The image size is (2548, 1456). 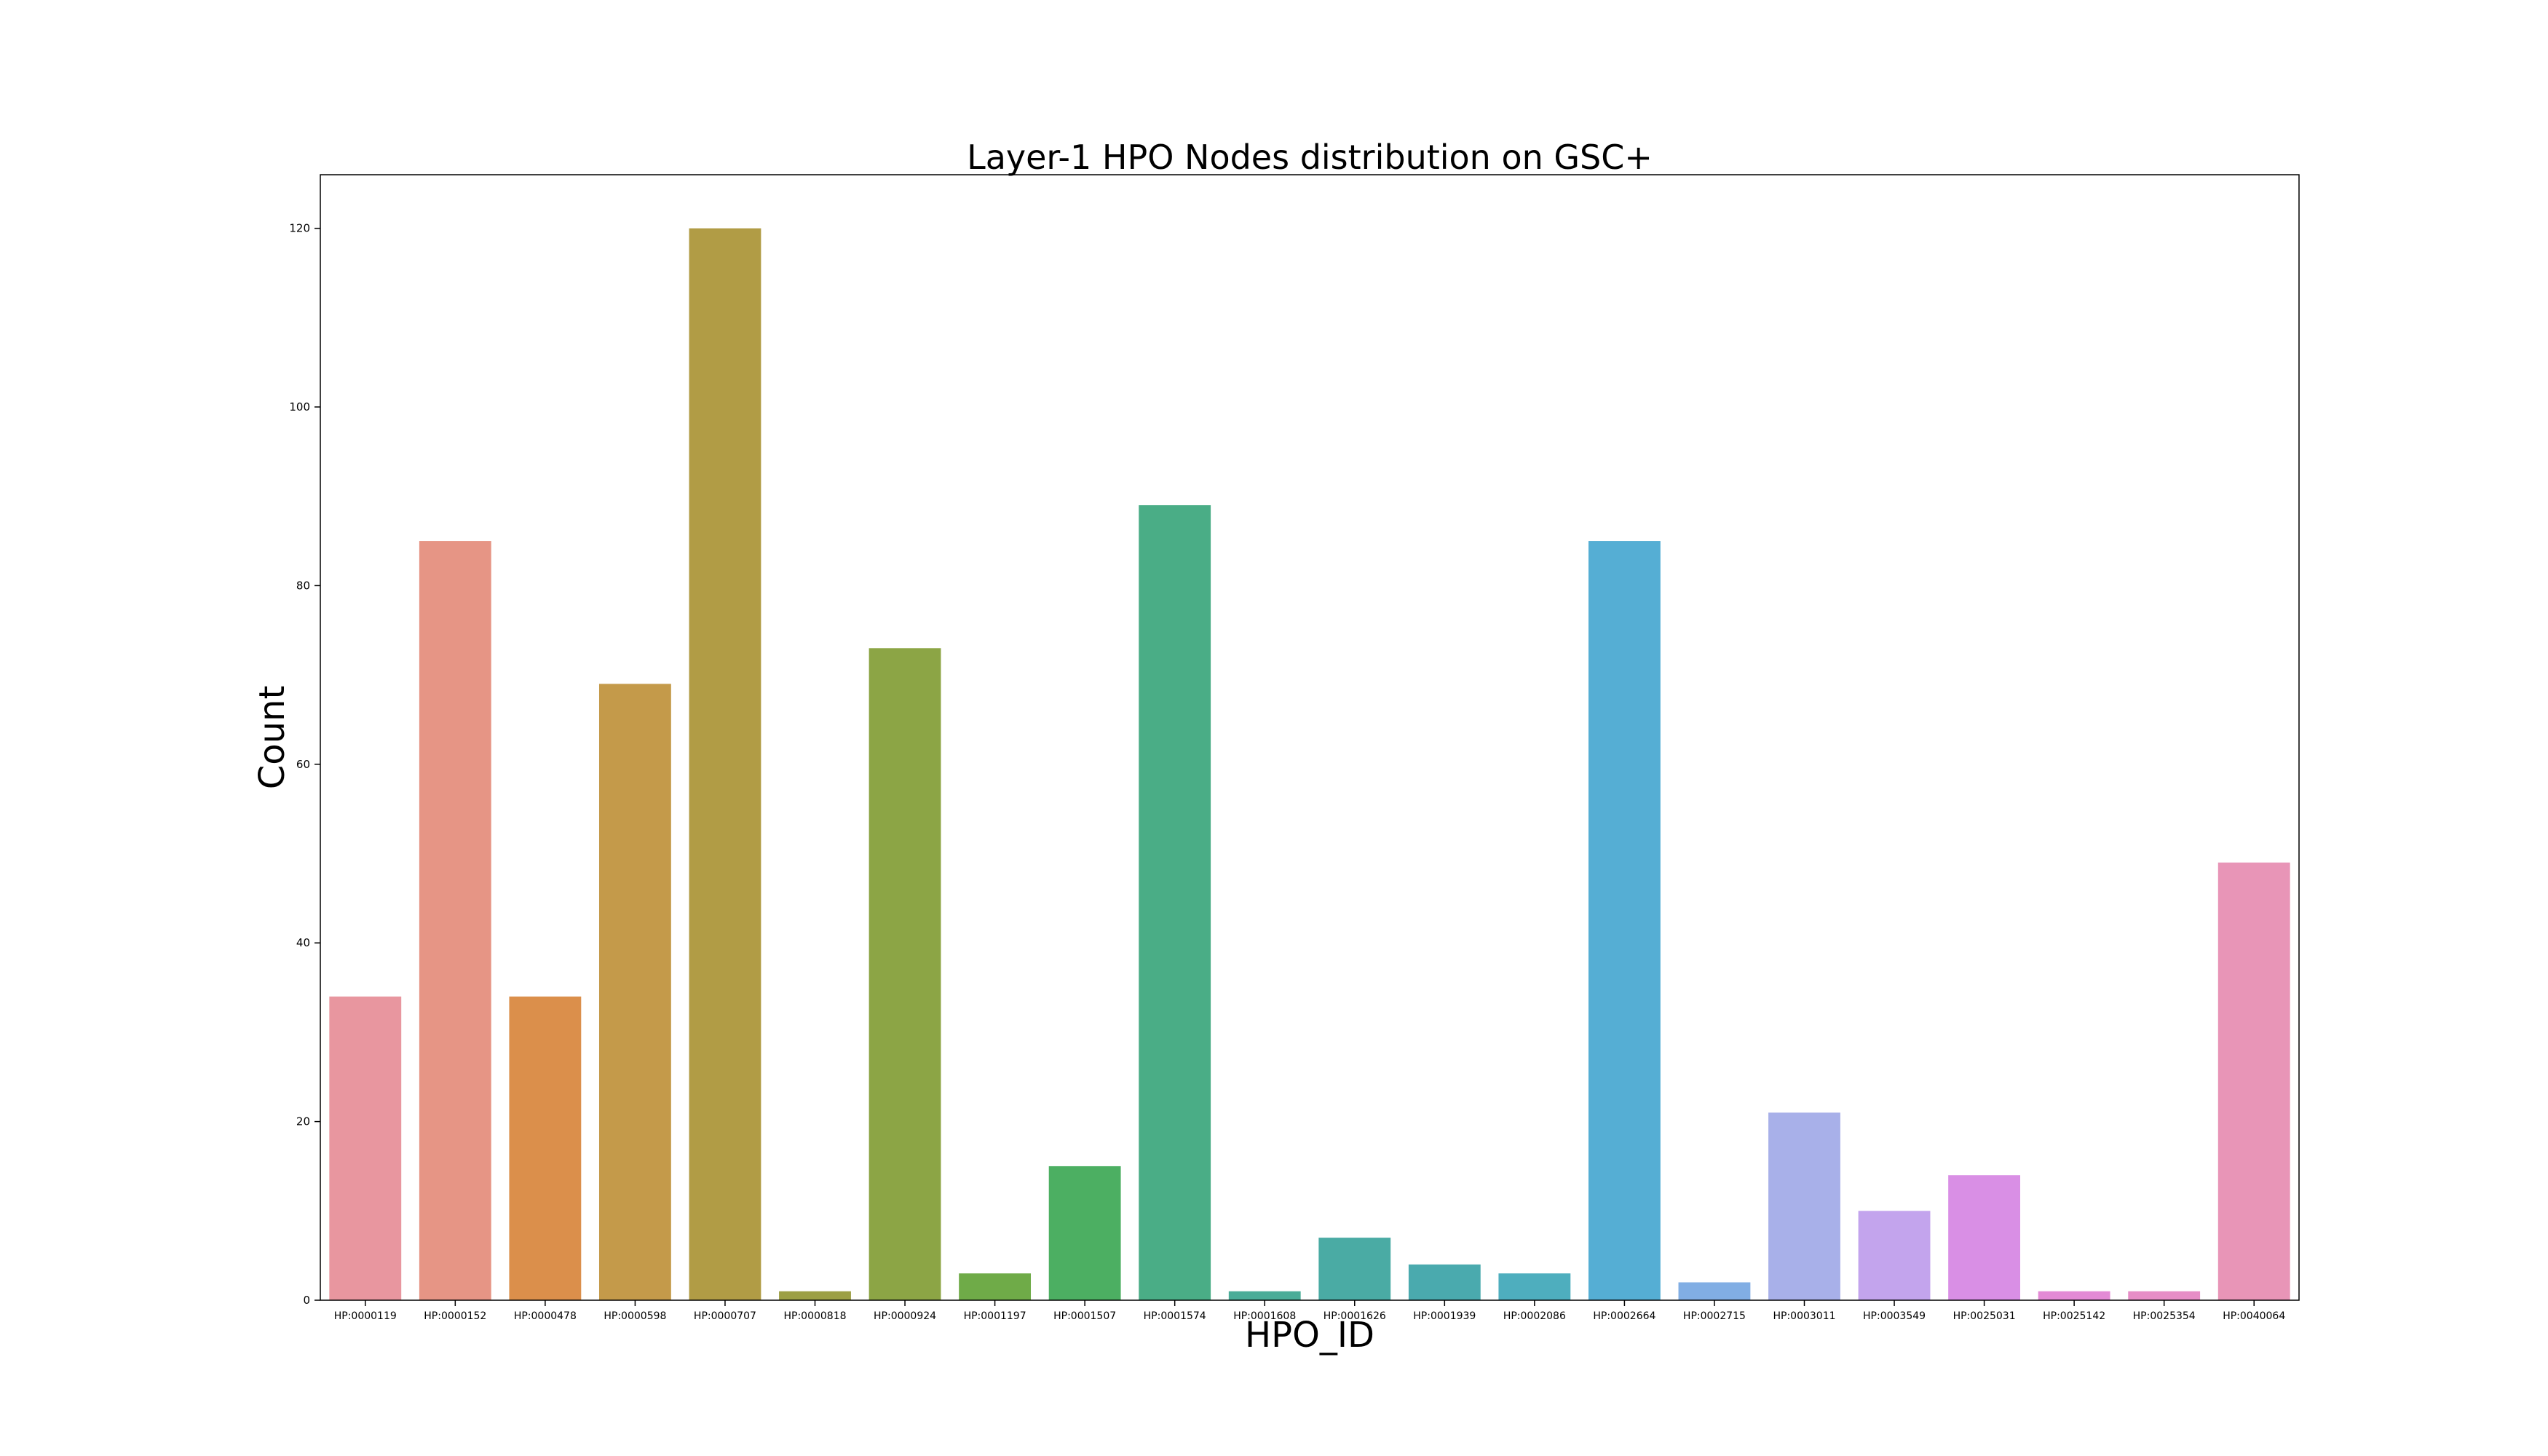 I want to click on x-tick-label: HP:0025142, so click(x=2074, y=1316).